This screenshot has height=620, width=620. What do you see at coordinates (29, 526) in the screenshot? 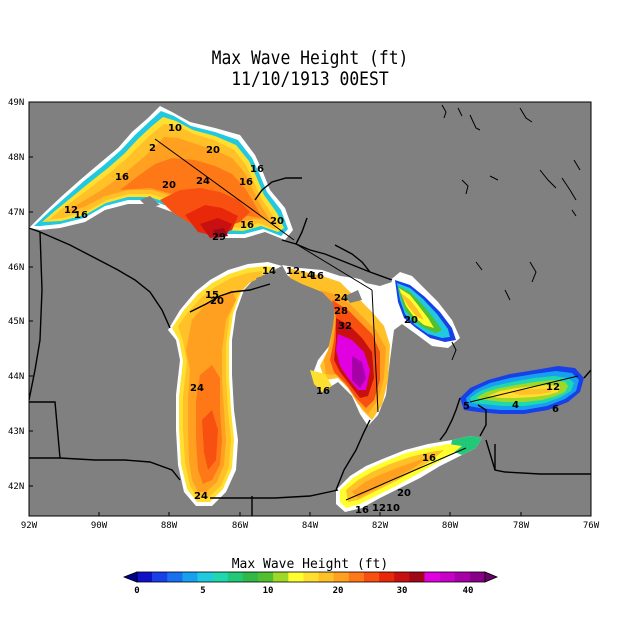
I see `lon-label: 92W` at bounding box center [29, 526].